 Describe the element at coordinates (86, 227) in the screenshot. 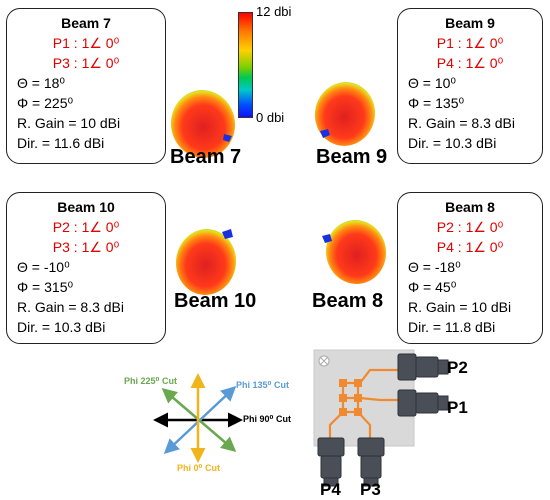

I see `beam10-port-a: P2 : 1∠ 0⁰` at that location.